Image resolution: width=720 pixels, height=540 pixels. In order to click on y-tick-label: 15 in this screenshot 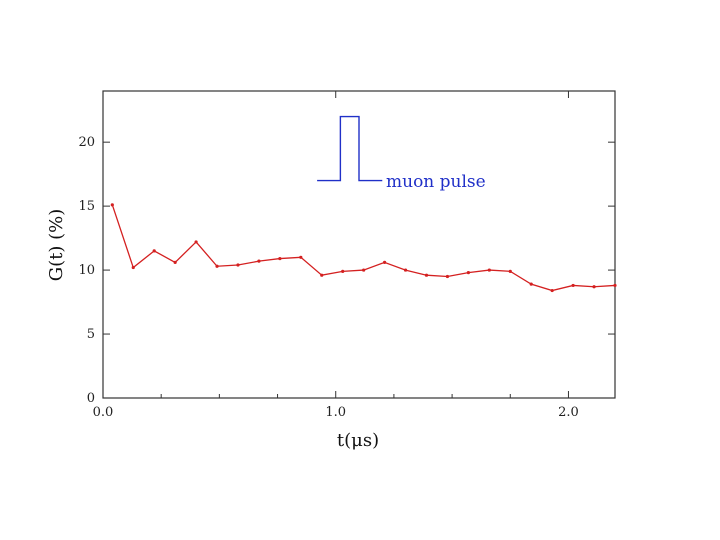, I will do `click(86, 206)`.